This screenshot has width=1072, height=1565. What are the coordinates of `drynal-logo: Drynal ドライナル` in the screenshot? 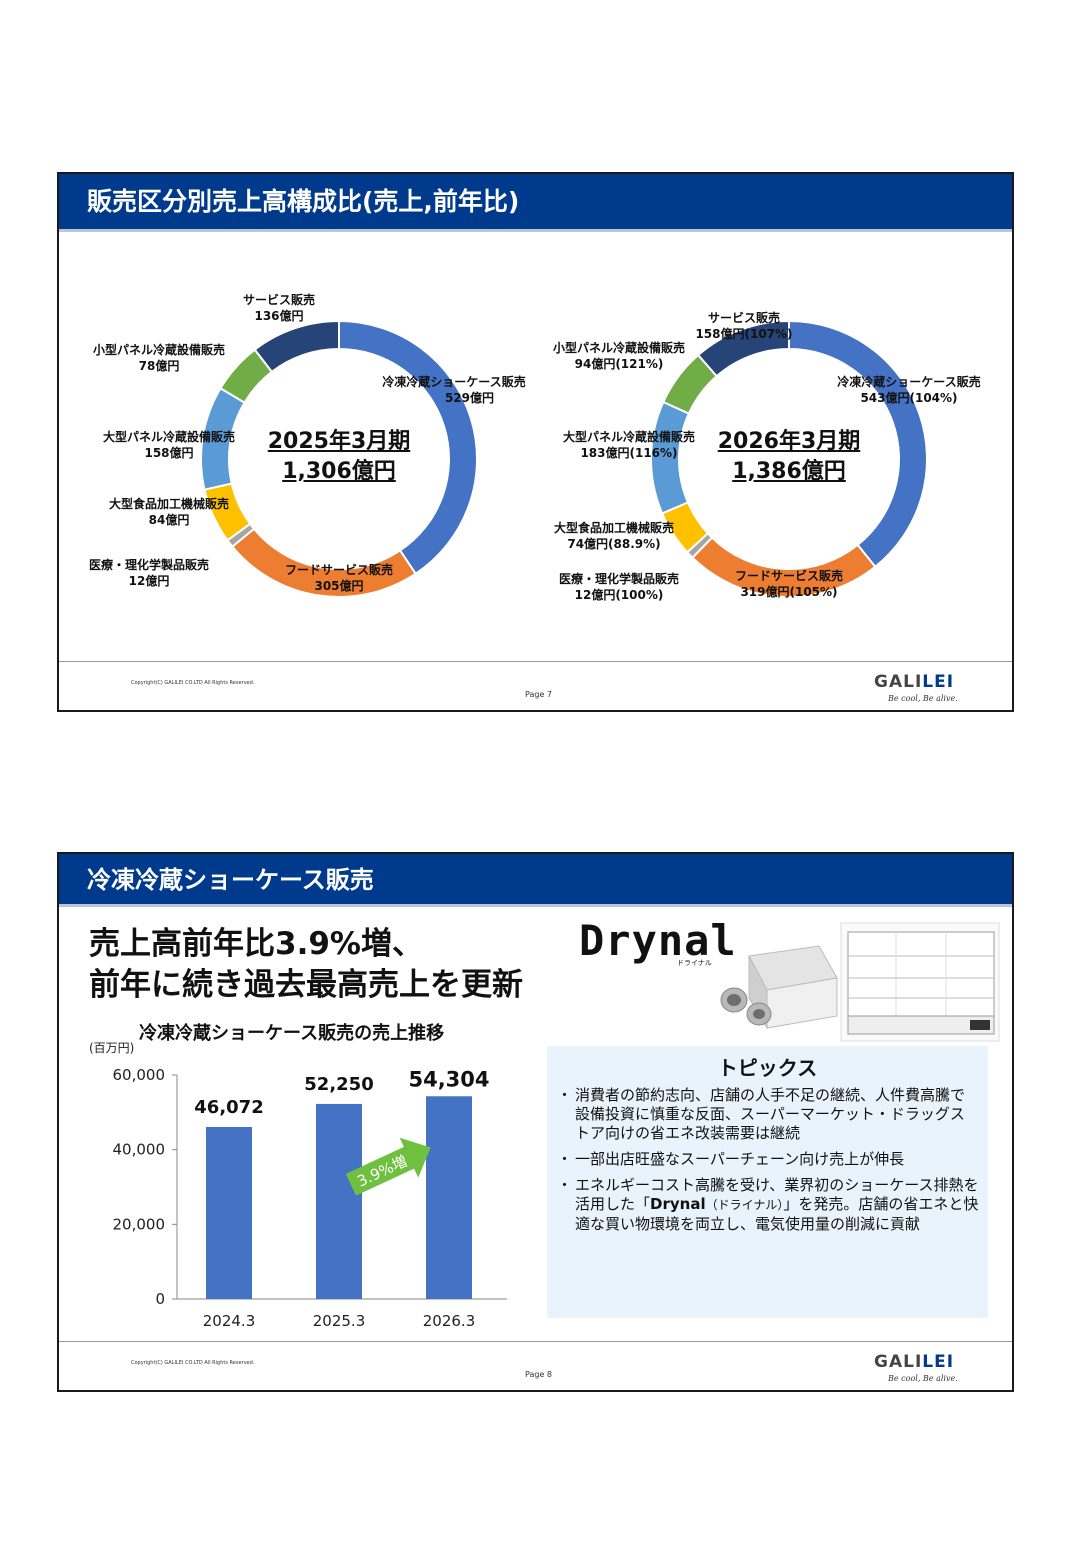 It's located at (658, 941).